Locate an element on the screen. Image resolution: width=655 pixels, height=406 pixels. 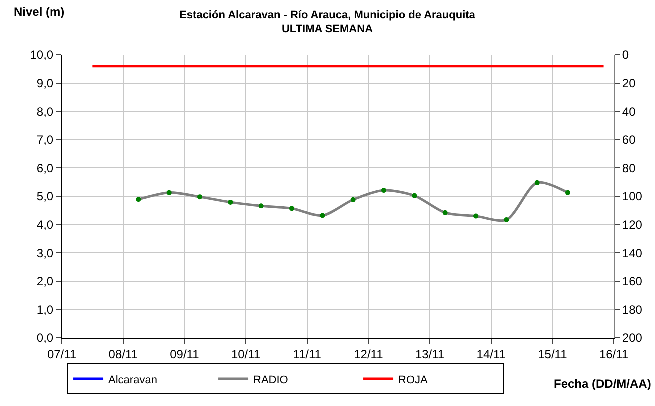
y-tick-label: 5,0 is located at coordinates (45, 197).